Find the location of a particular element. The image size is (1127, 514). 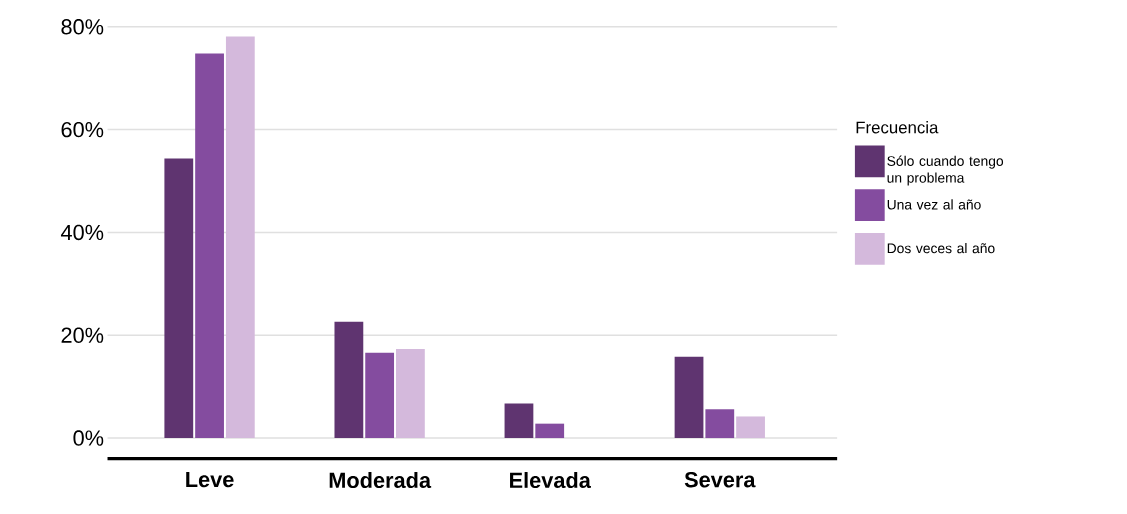

y-tick-label: 60% is located at coordinates (82, 129).